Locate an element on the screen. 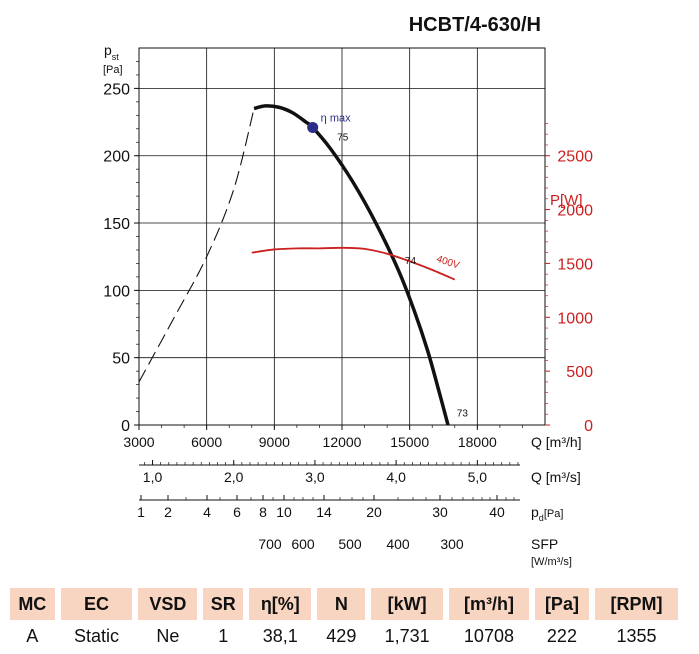 This screenshot has width=699, height=654. pd-tick-label: 40 is located at coordinates (497, 512).